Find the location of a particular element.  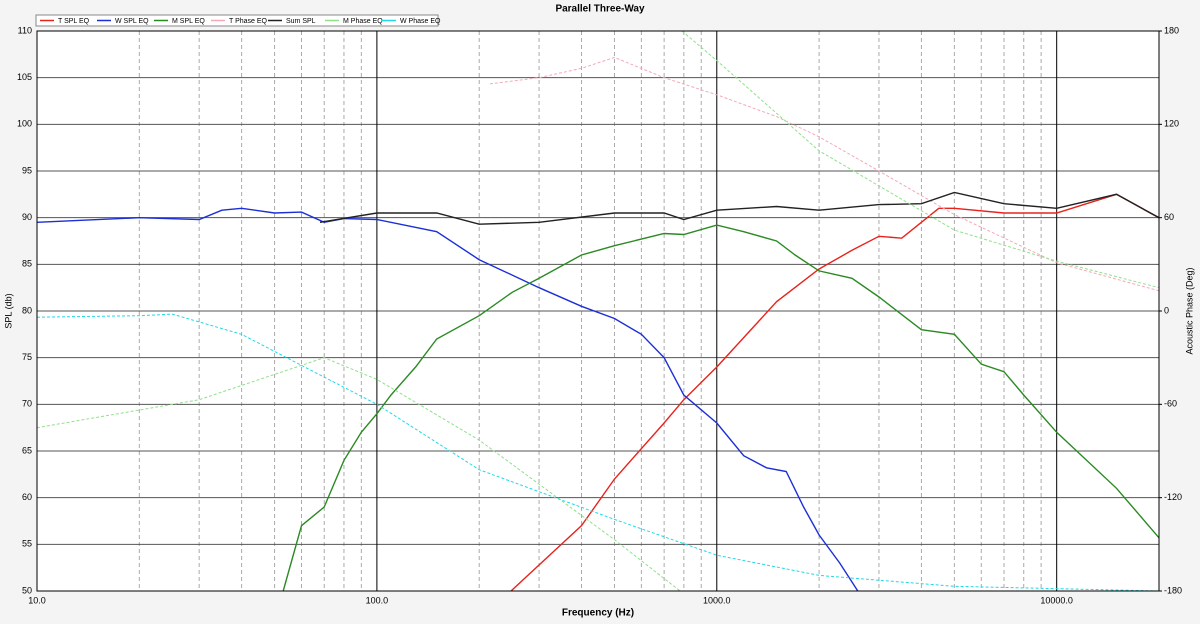

x-tick-label: 1000.0 is located at coordinates (717, 600).